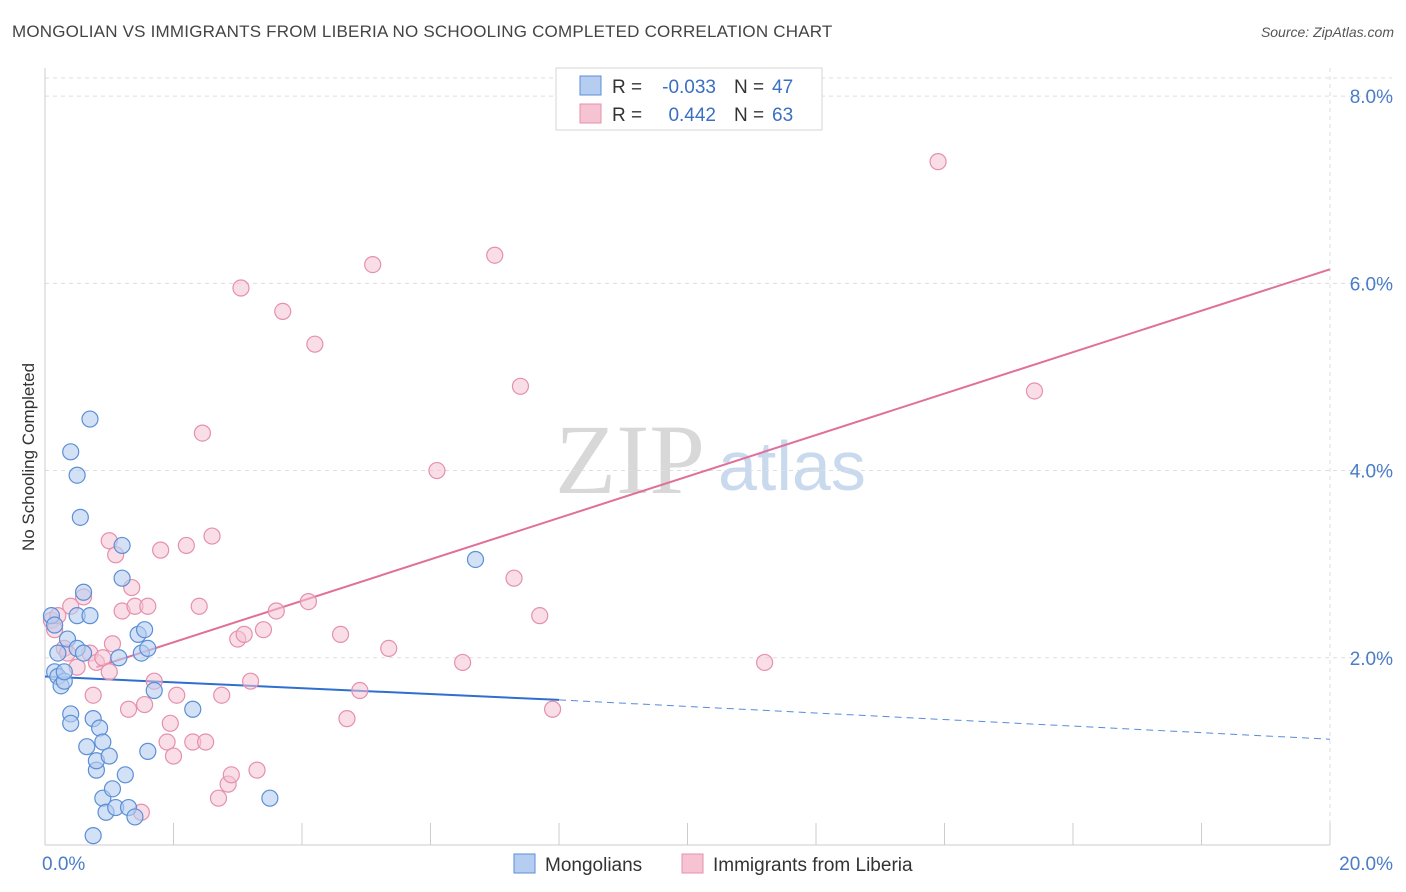  What do you see at coordinates (627, 87) in the screenshot?
I see `stats-r-label-mongolians: R =` at bounding box center [627, 87].